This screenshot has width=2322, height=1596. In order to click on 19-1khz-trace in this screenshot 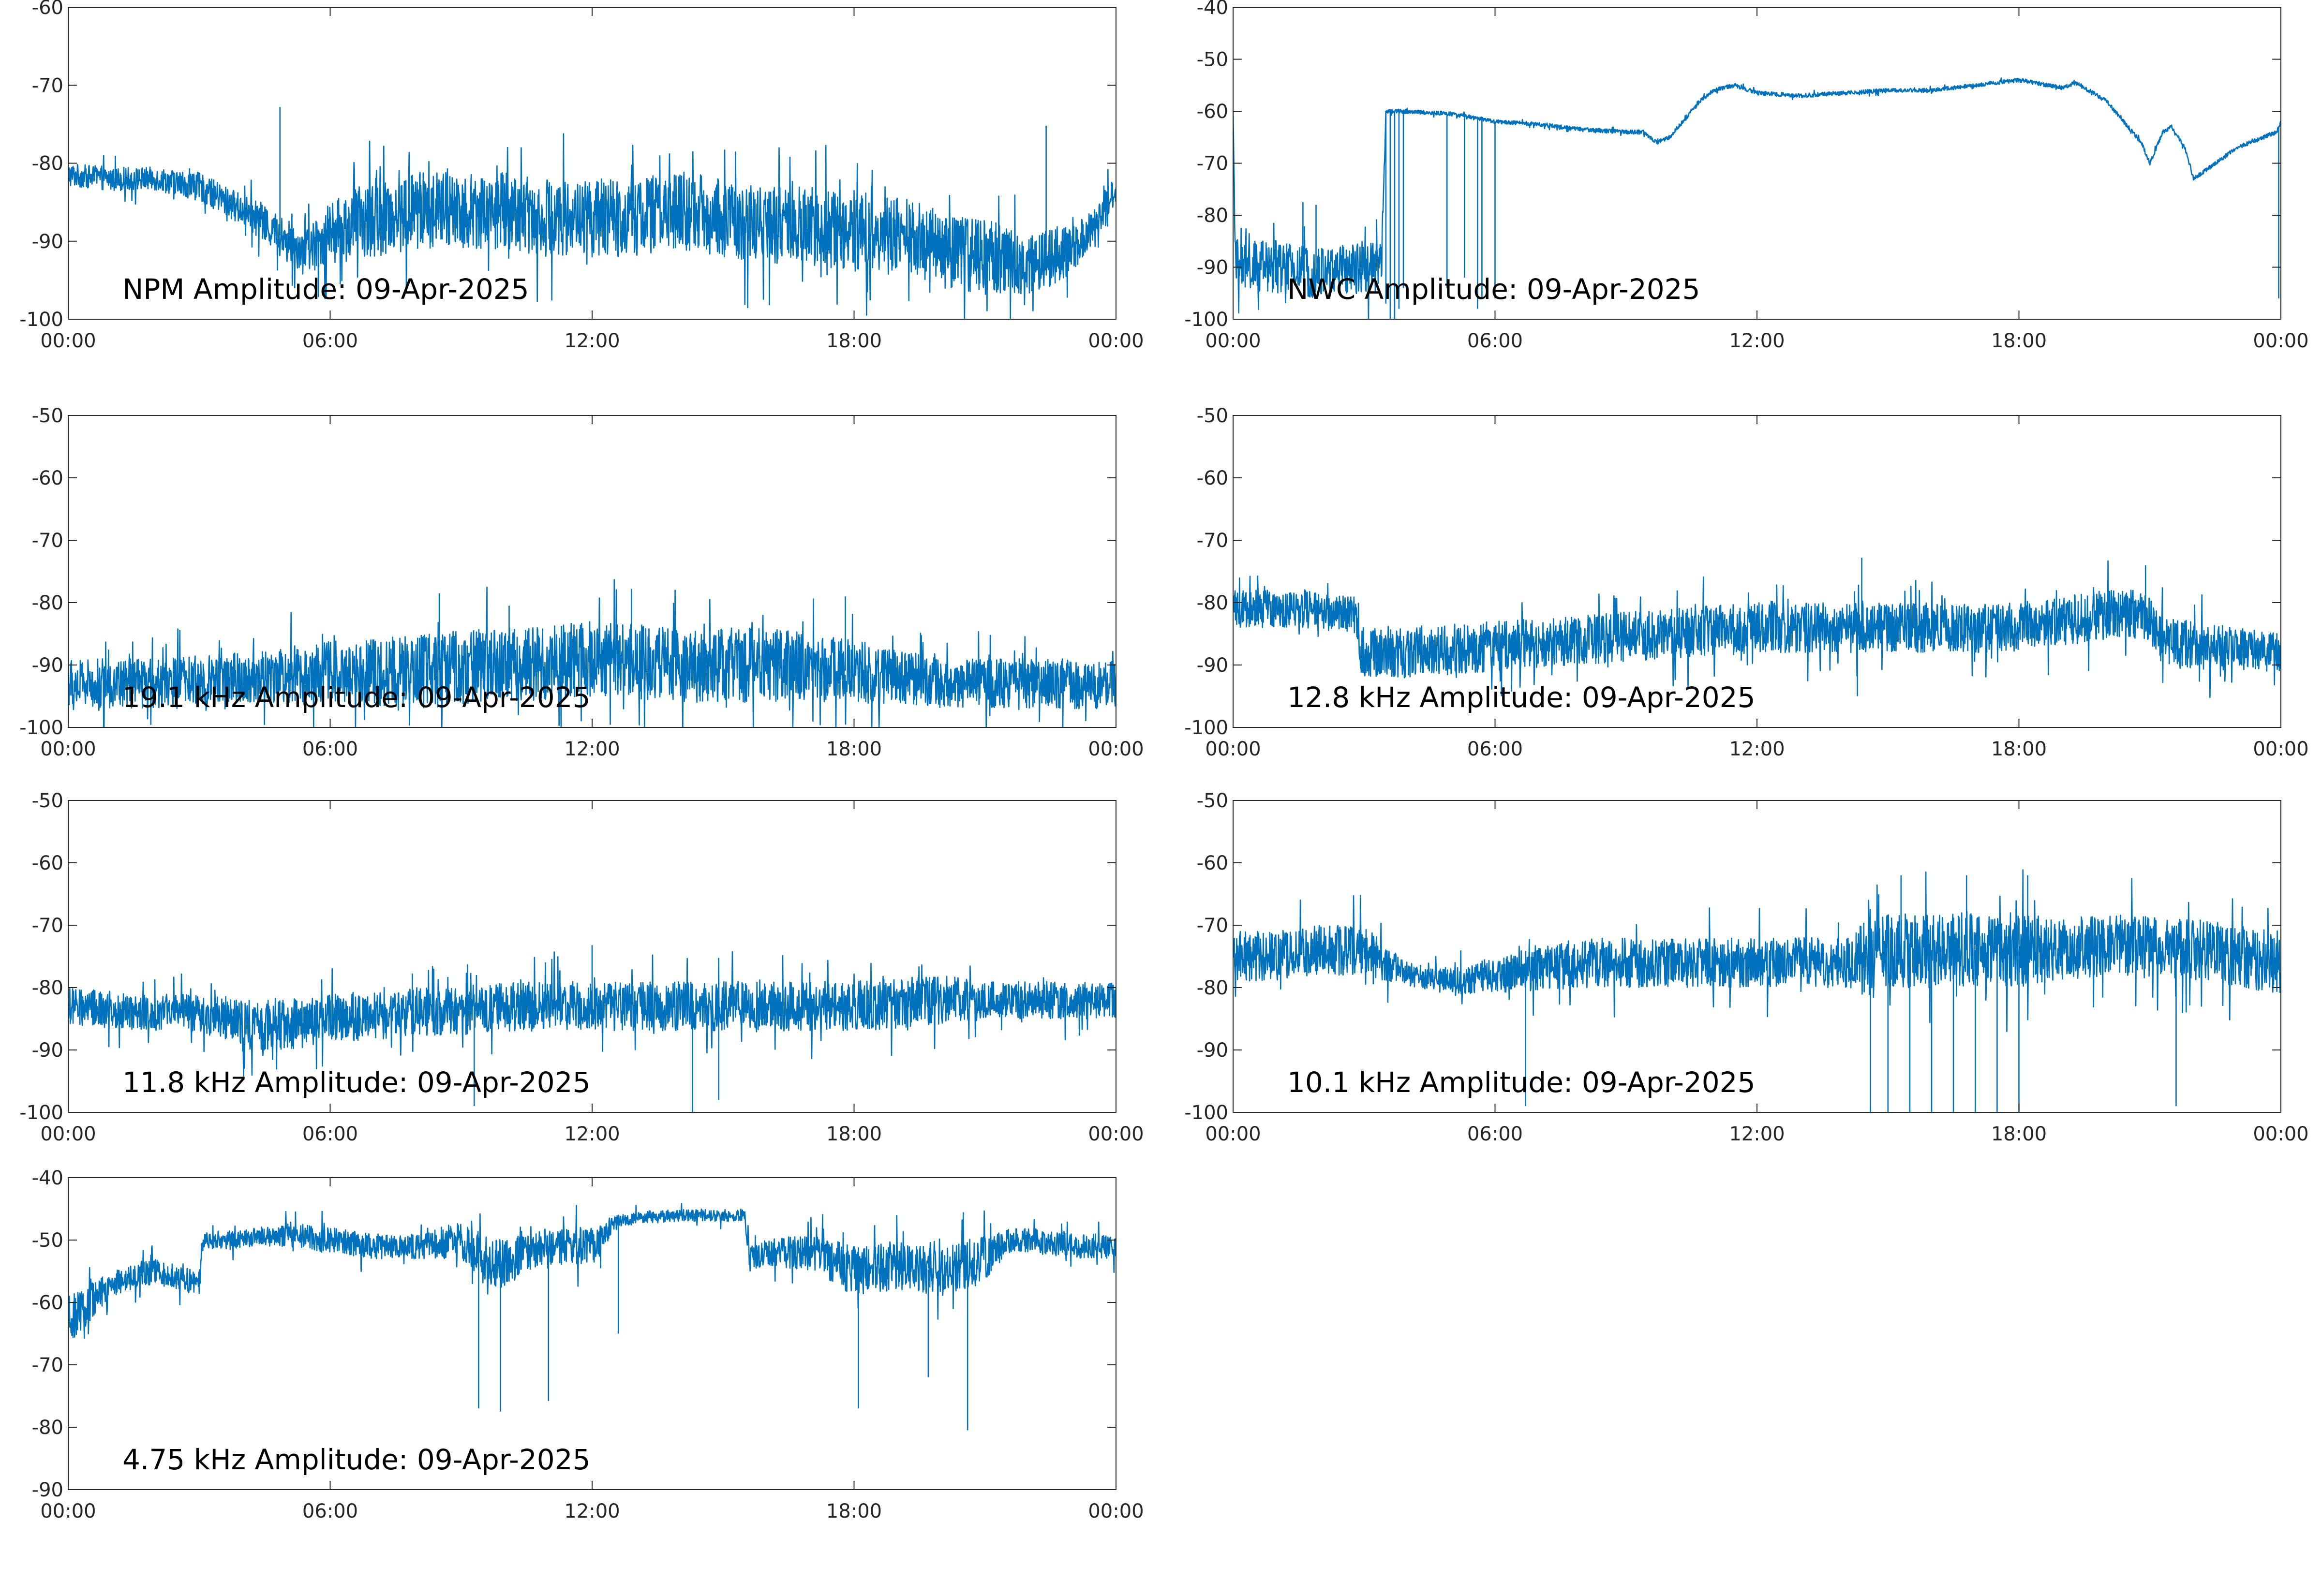, I will do `click(592, 653)`.